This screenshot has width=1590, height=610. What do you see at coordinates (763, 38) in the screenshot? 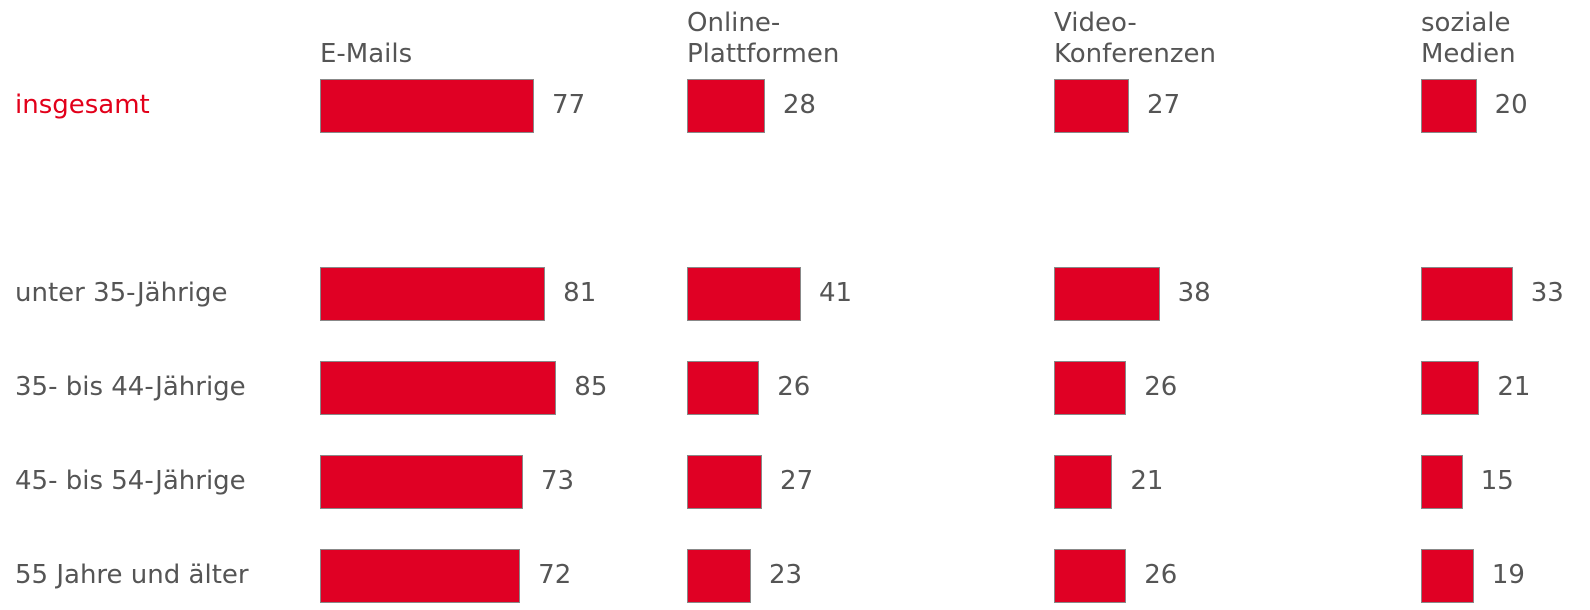
I see `panel-header: Online- Plattformen` at bounding box center [763, 38].